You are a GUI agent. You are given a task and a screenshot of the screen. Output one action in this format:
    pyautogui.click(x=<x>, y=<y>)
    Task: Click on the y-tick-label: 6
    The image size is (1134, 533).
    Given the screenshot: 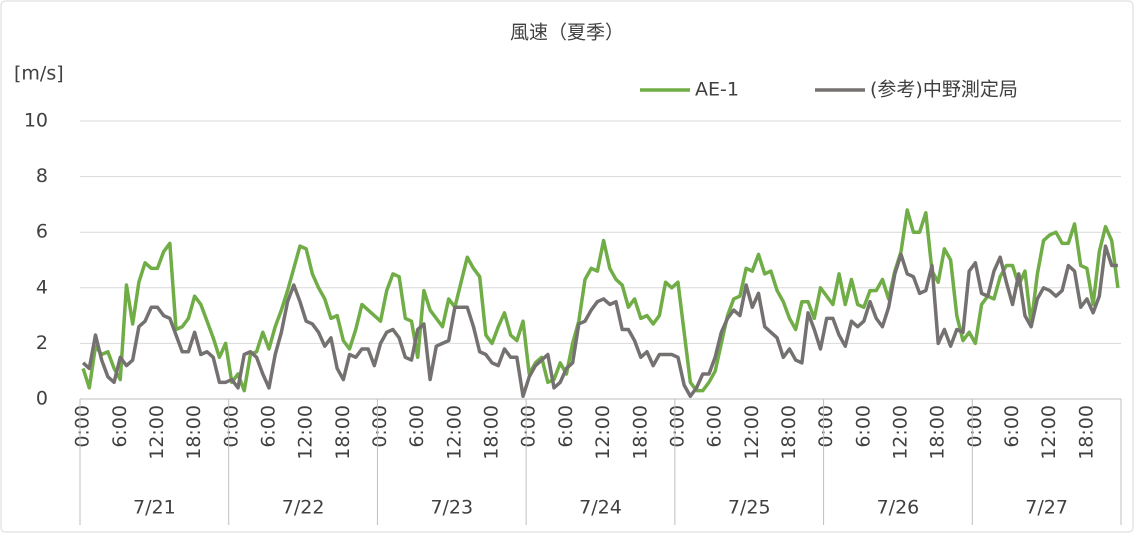 What is the action you would take?
    pyautogui.click(x=42, y=232)
    